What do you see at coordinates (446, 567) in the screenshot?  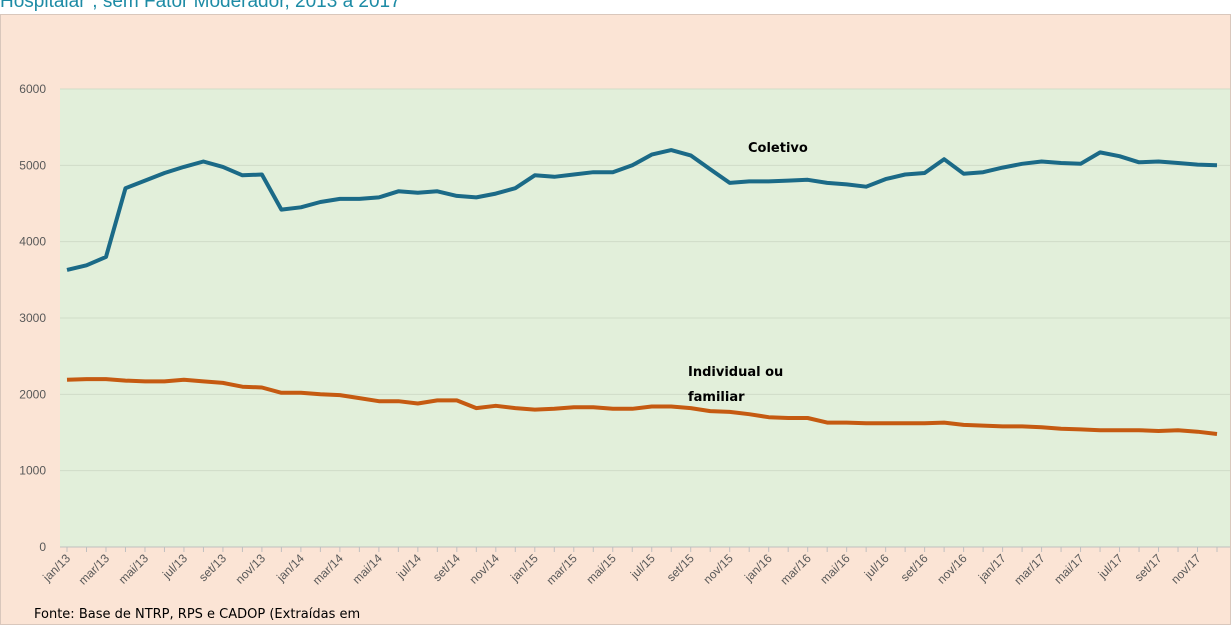 I see `x-tick-label: set/14` at bounding box center [446, 567].